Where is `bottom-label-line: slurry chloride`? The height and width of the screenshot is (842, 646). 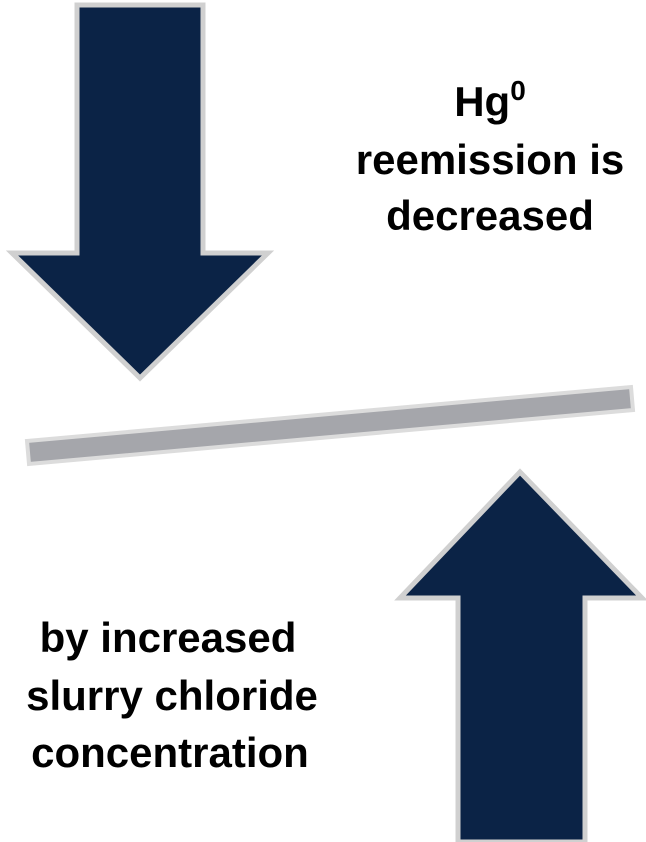
bottom-label-line: slurry chloride is located at coordinates (172, 695).